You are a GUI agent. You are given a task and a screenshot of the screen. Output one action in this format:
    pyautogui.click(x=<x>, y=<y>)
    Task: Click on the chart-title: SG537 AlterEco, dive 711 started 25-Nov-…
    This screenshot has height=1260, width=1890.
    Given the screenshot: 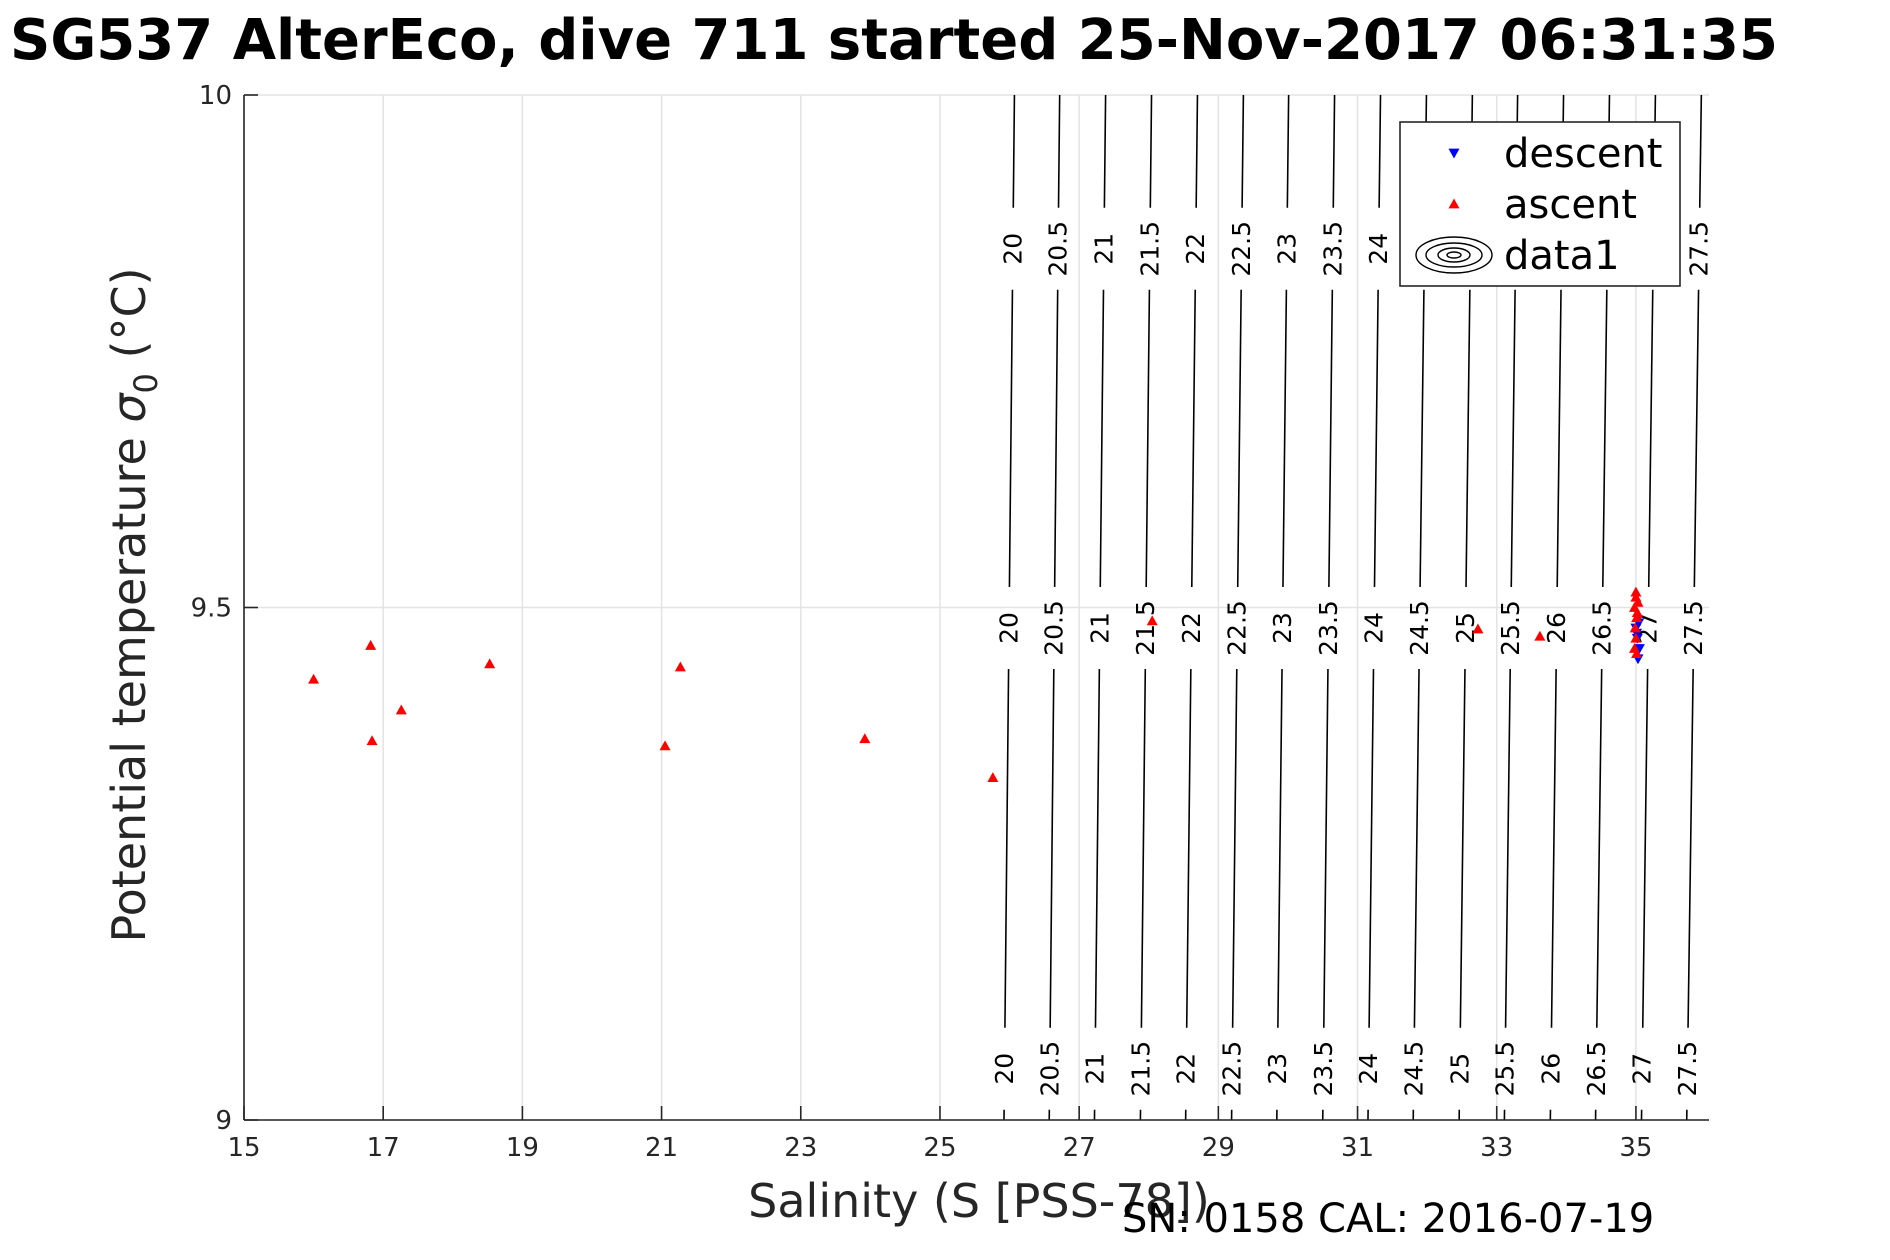 What is the action you would take?
    pyautogui.click(x=894, y=40)
    